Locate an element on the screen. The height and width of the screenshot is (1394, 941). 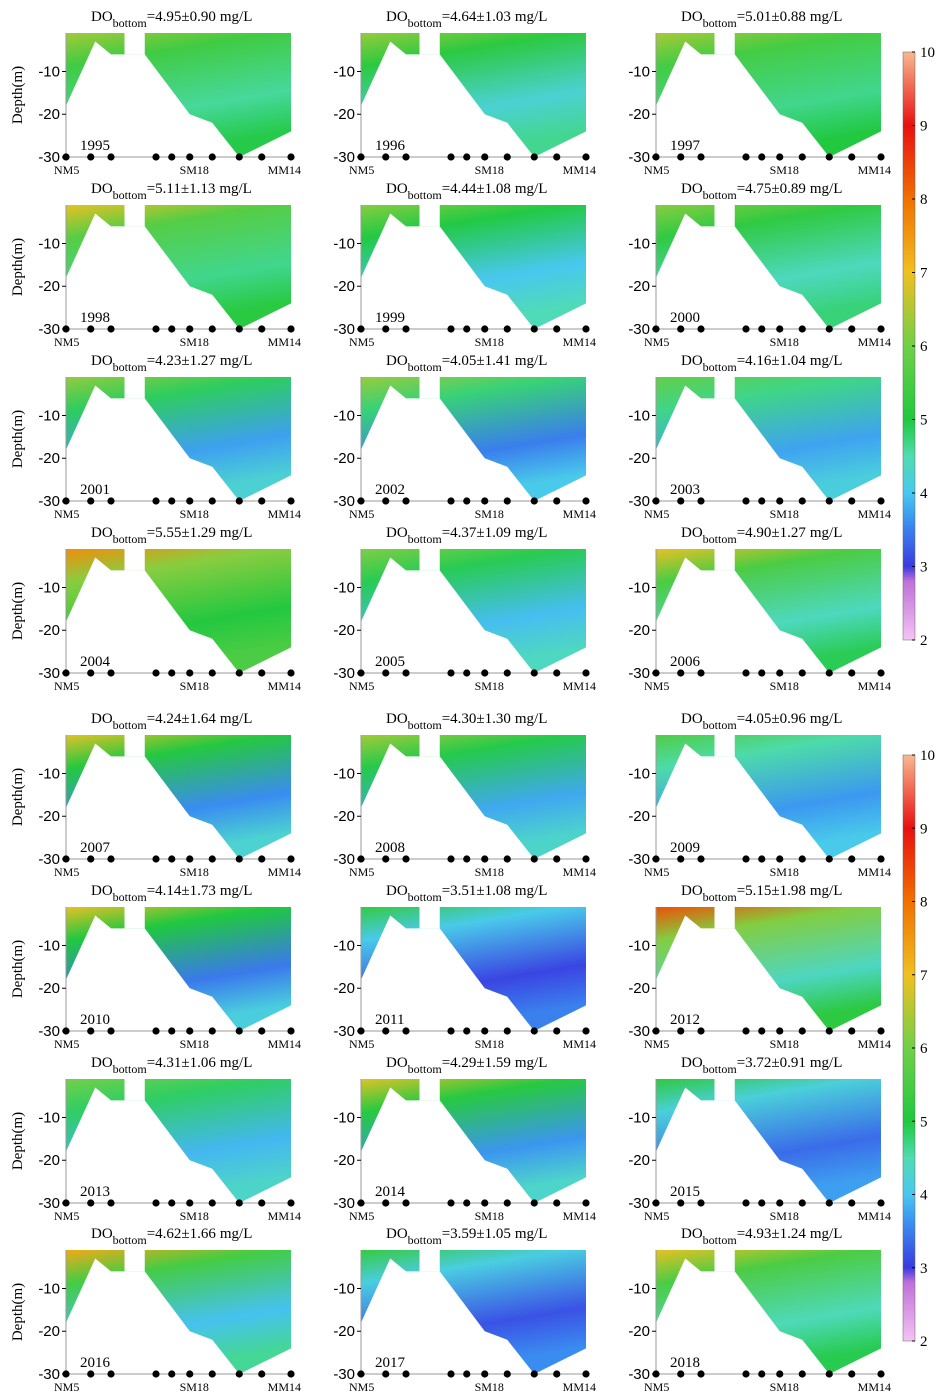
colorbar-tick-label: 2 is located at coordinates (924, 641).